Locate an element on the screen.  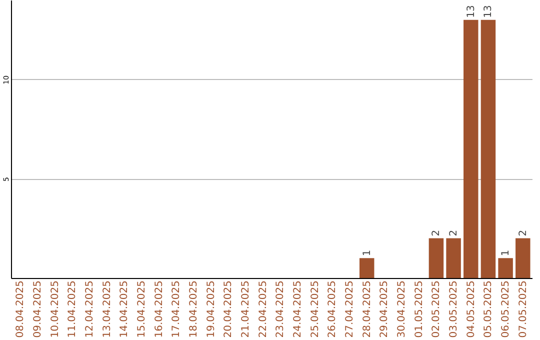
x-tick-label: 04.05.2025 is located at coordinates (471, 309).